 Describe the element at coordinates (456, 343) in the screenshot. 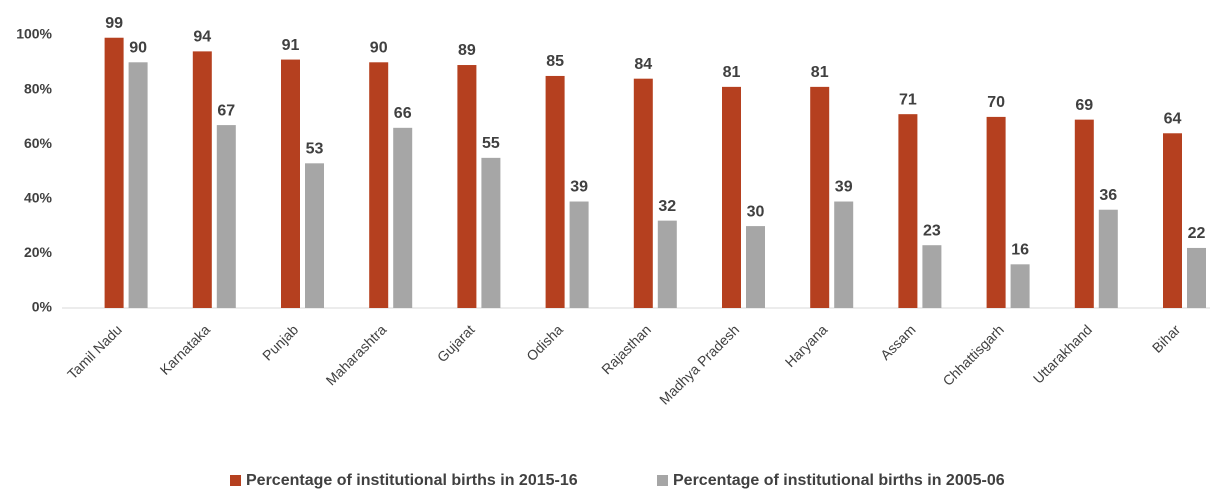

I see `x-tick-label: Gujarat` at that location.